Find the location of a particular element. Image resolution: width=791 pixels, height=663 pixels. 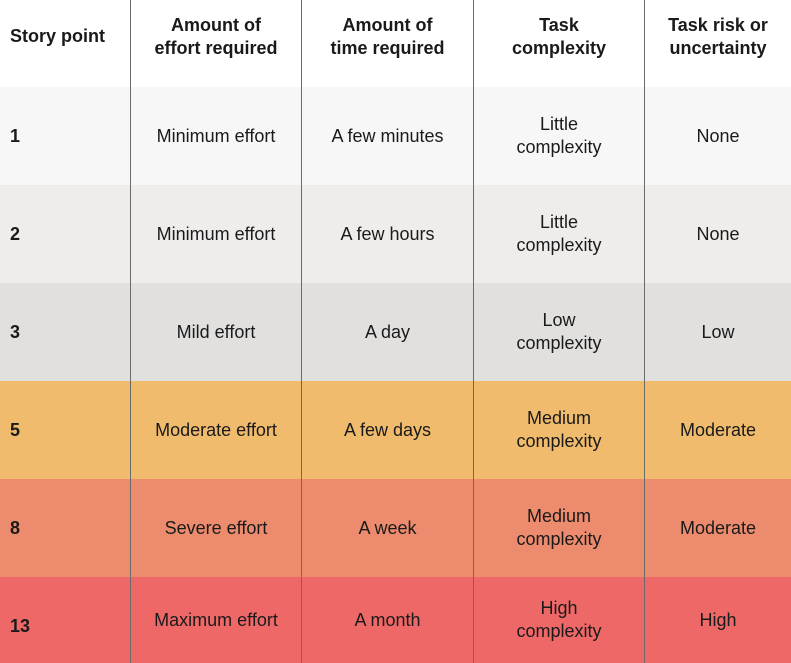

time-cell: A few days is located at coordinates (388, 430).